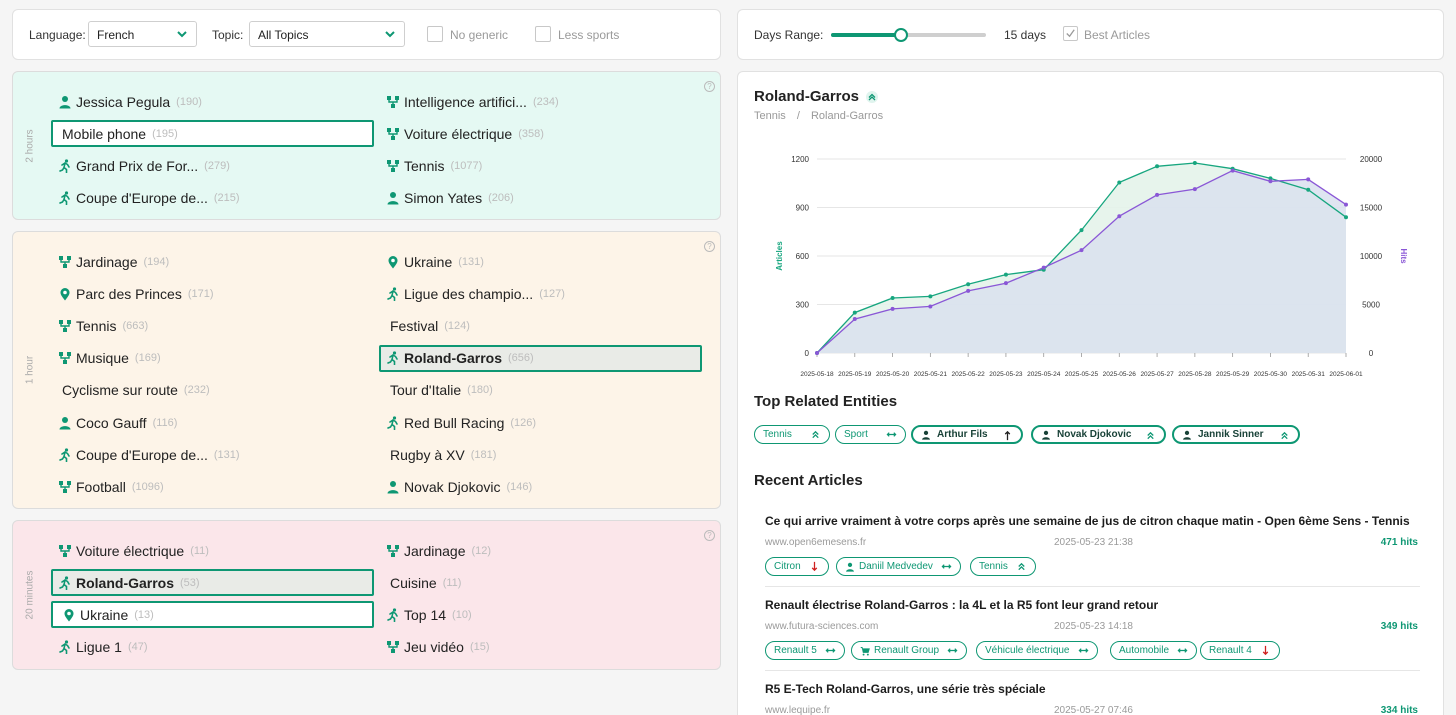 The height and width of the screenshot is (715, 1456). Describe the element at coordinates (196, 390) in the screenshot. I see `trend-item-count: (232)` at that location.